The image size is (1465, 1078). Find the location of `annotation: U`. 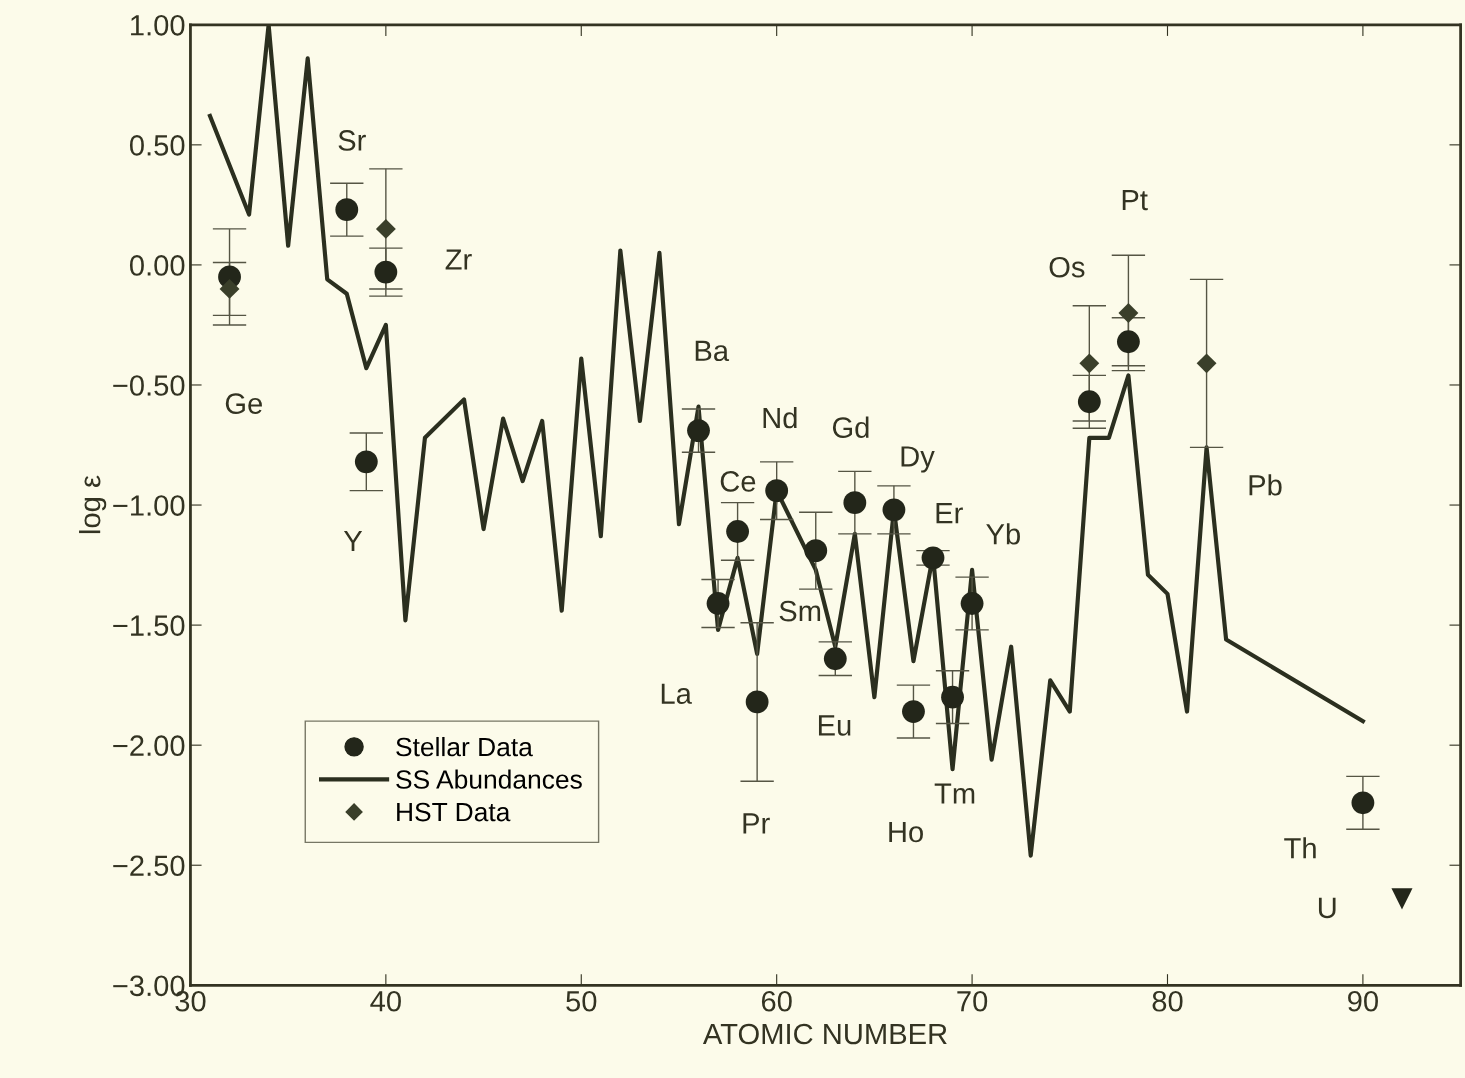

annotation: U is located at coordinates (1327, 908).